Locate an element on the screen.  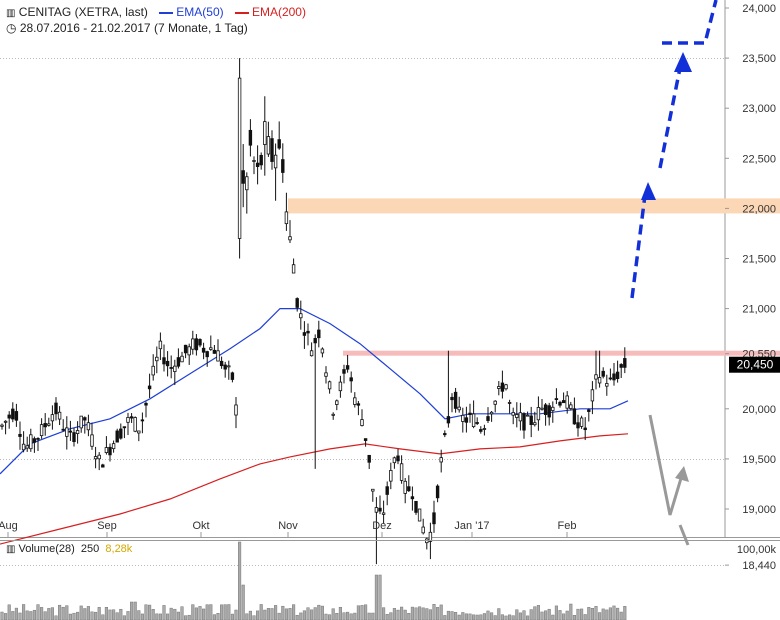
y-tick-label: 18,440 is located at coordinates (759, 566).